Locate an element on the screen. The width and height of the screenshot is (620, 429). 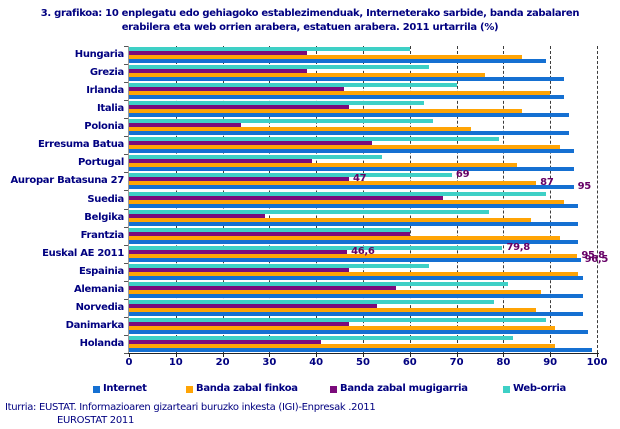
category-label-erresuma-batua: Erresuma Batua is located at coordinates (80, 145).